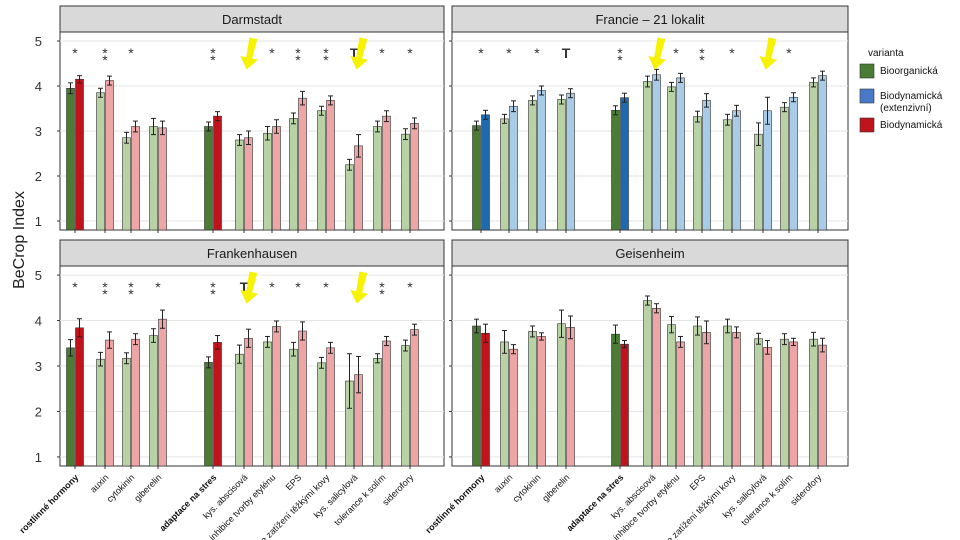  What do you see at coordinates (38, 221) in the screenshot?
I see `y-tick-label: 1` at bounding box center [38, 221].